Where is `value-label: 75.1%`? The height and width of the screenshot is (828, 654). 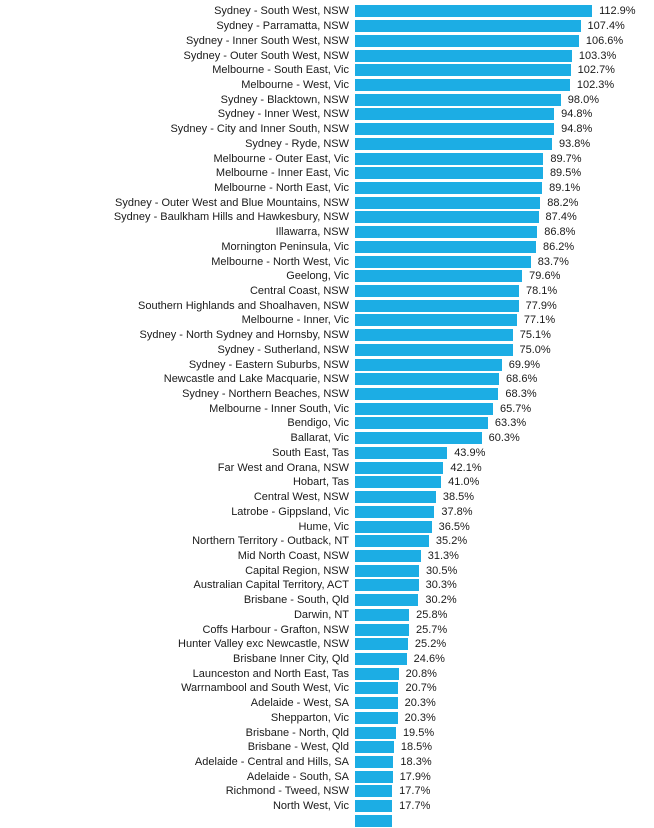 value-label: 75.1% is located at coordinates (535, 335).